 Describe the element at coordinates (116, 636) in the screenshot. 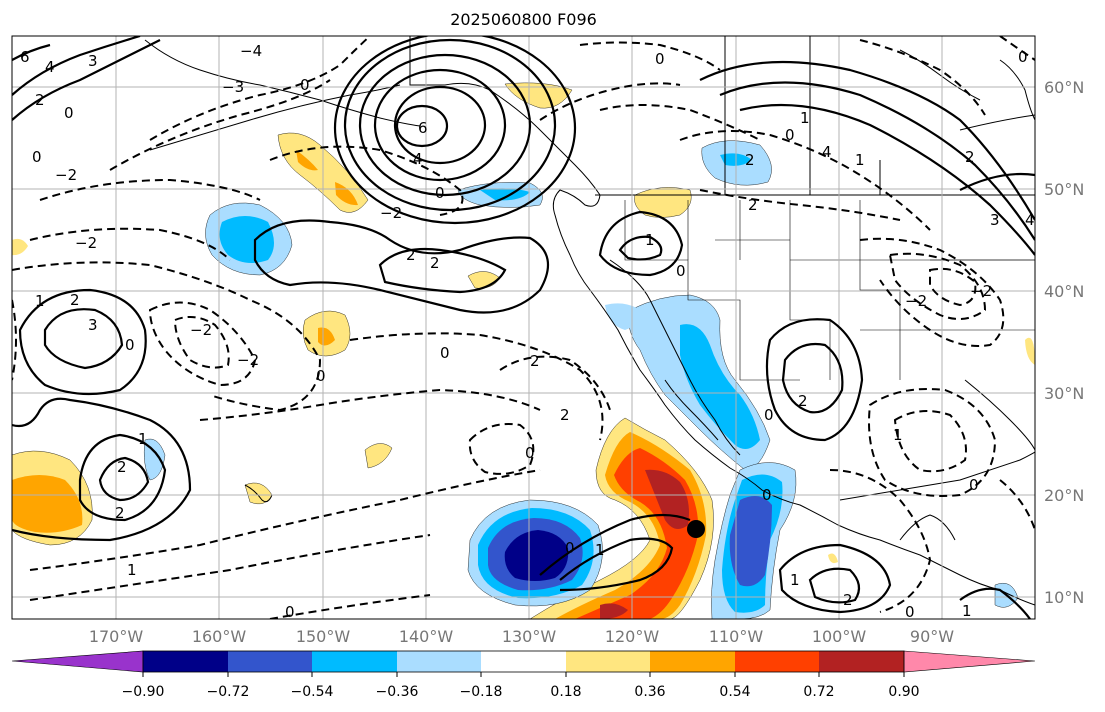

I see `lon-tick-label: 170°W` at that location.